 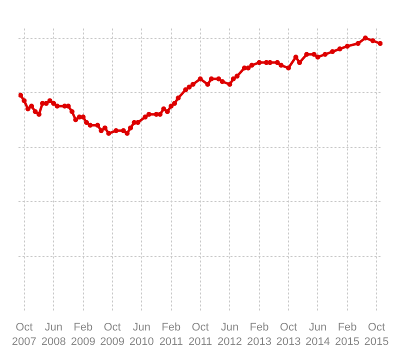 I want to click on x-tick-label: Oct 2009, so click(x=112, y=335).